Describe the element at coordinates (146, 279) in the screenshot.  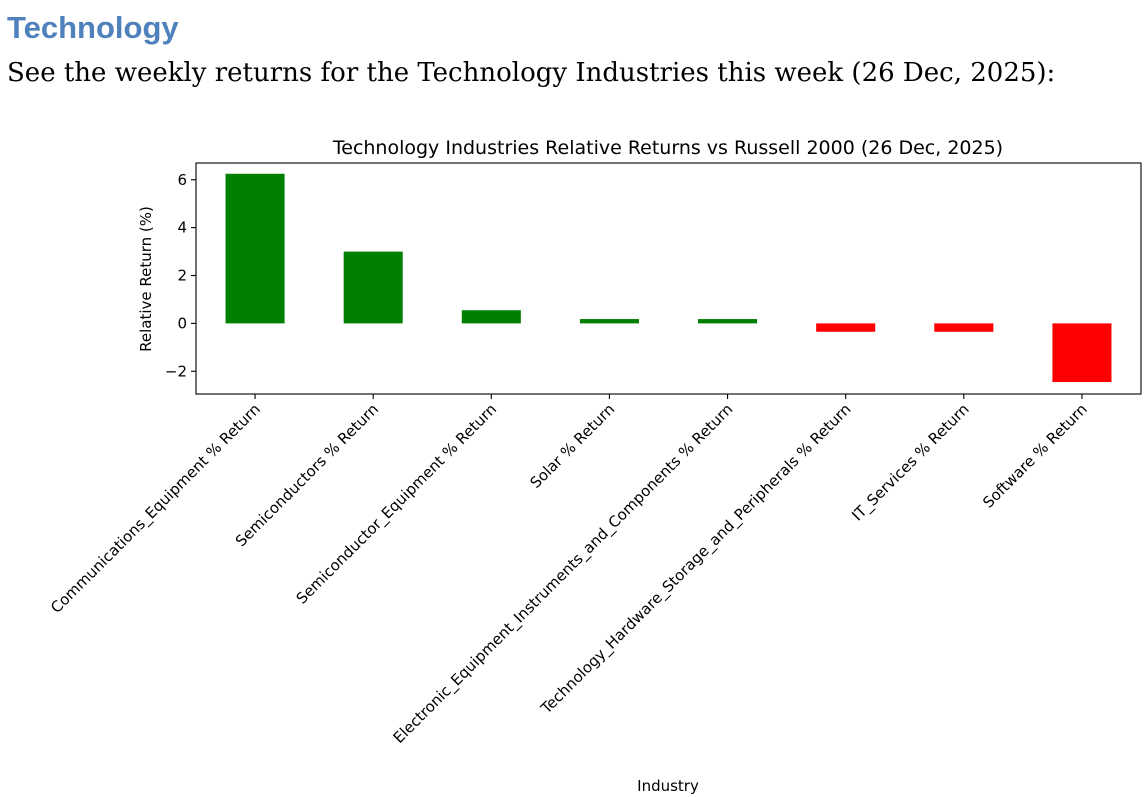
I see `y-axis-label: Relative Return (%)` at that location.